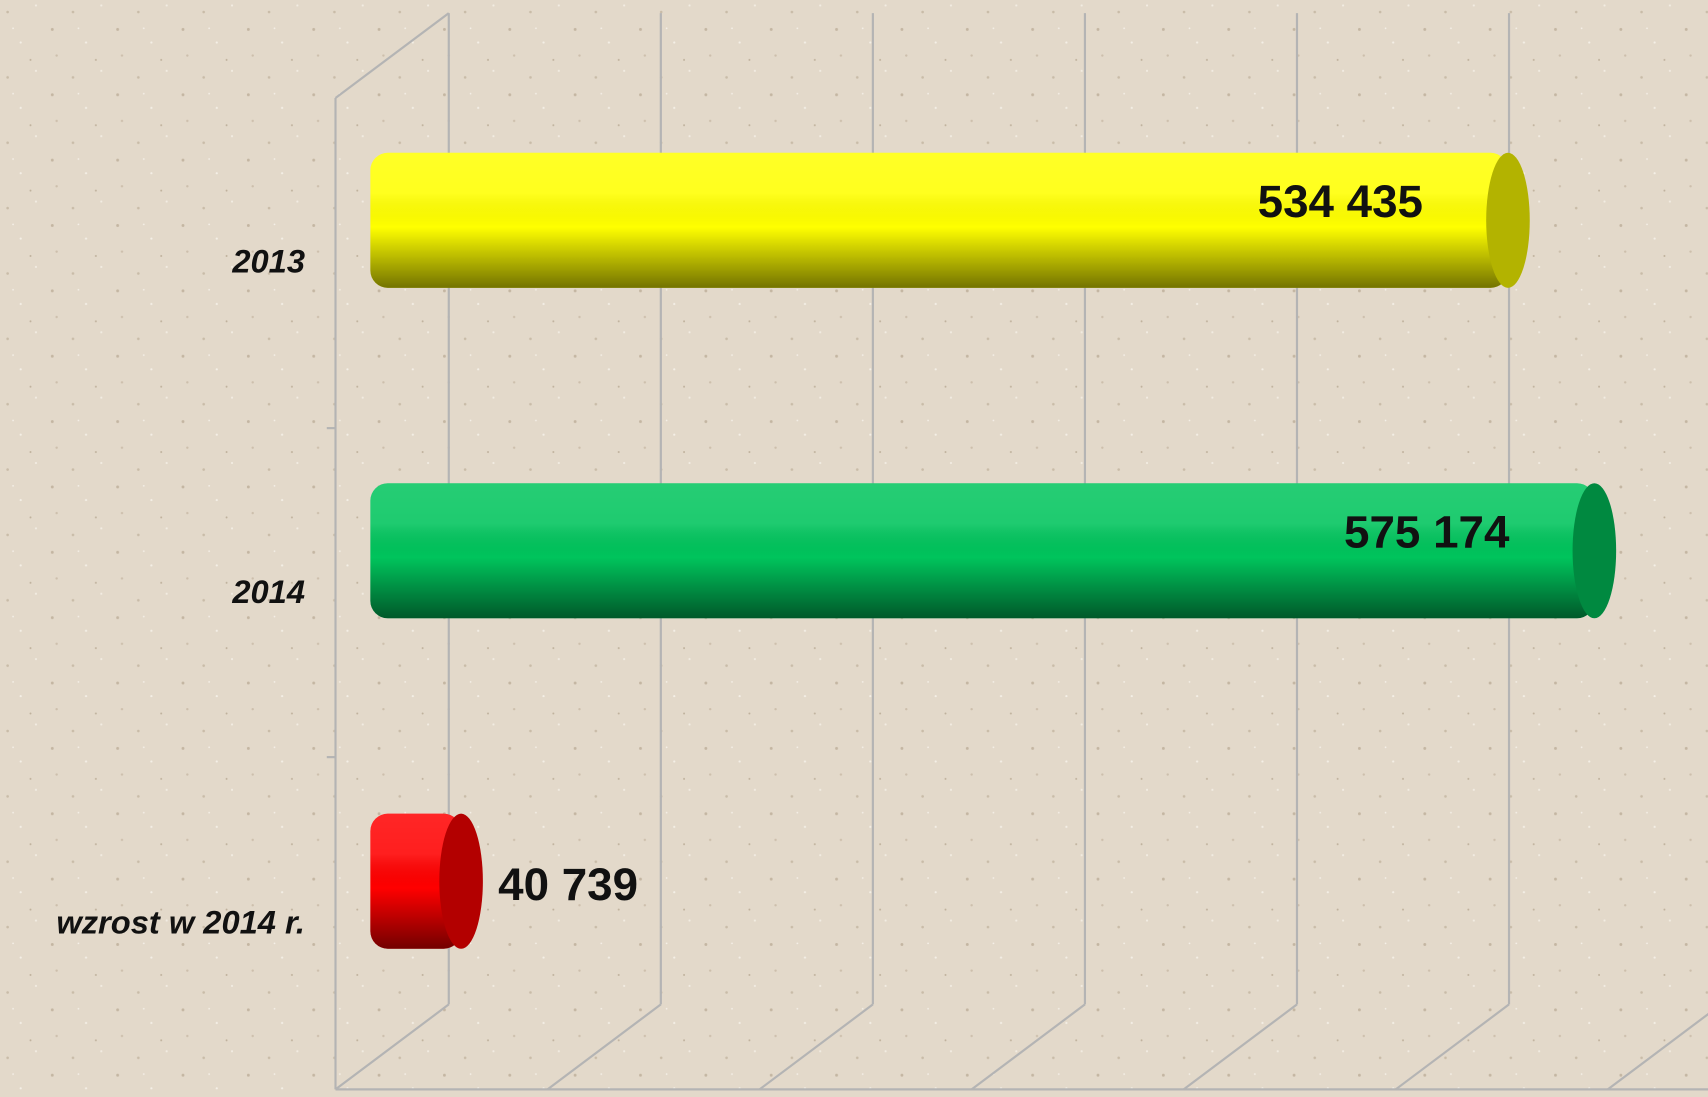 Image resolution: width=1708 pixels, height=1097 pixels. I want to click on category-label: wzrost w 2014 r., so click(180, 921).